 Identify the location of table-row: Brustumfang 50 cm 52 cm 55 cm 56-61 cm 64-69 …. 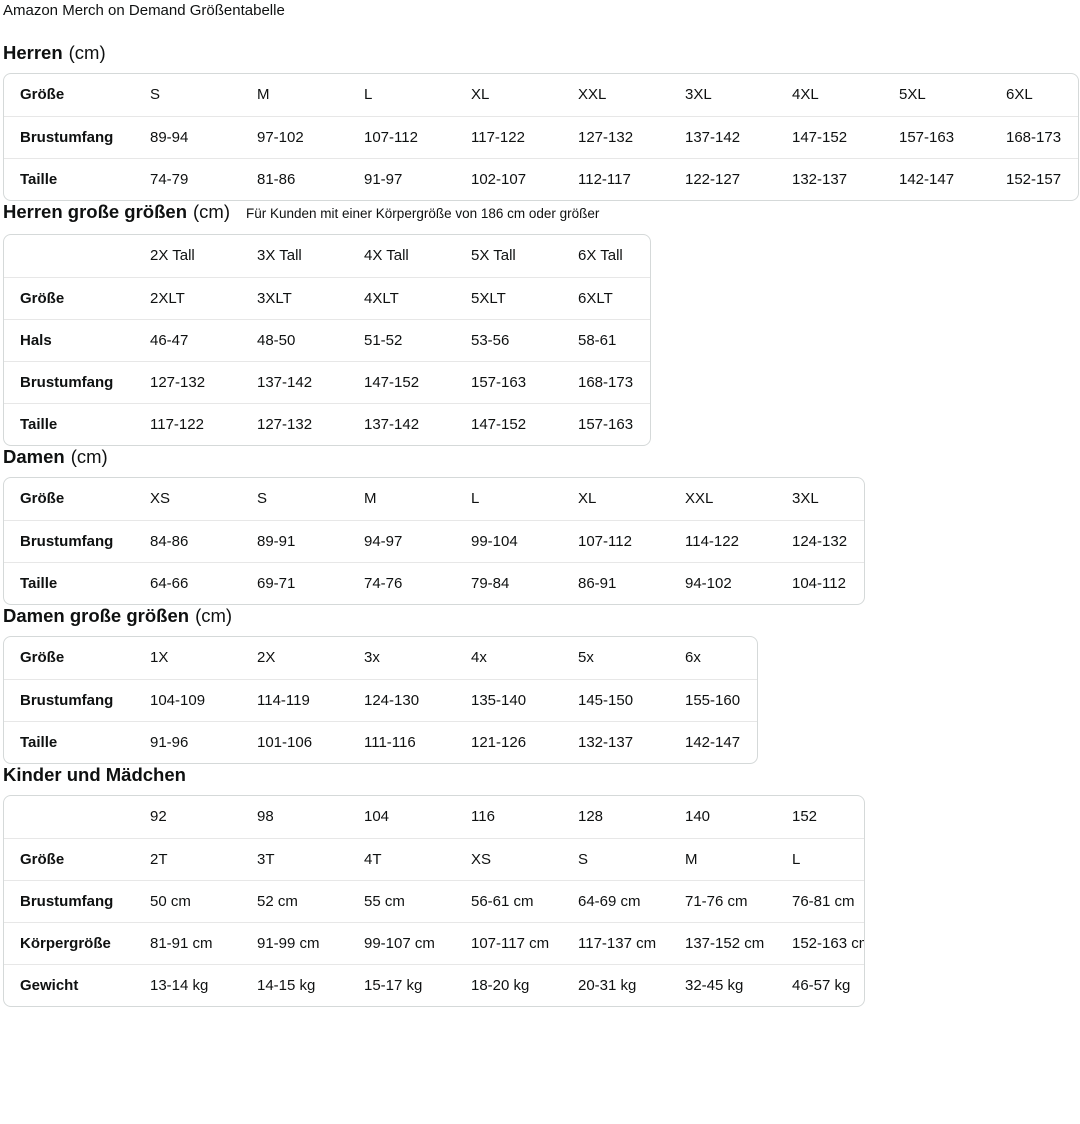
(434, 901).